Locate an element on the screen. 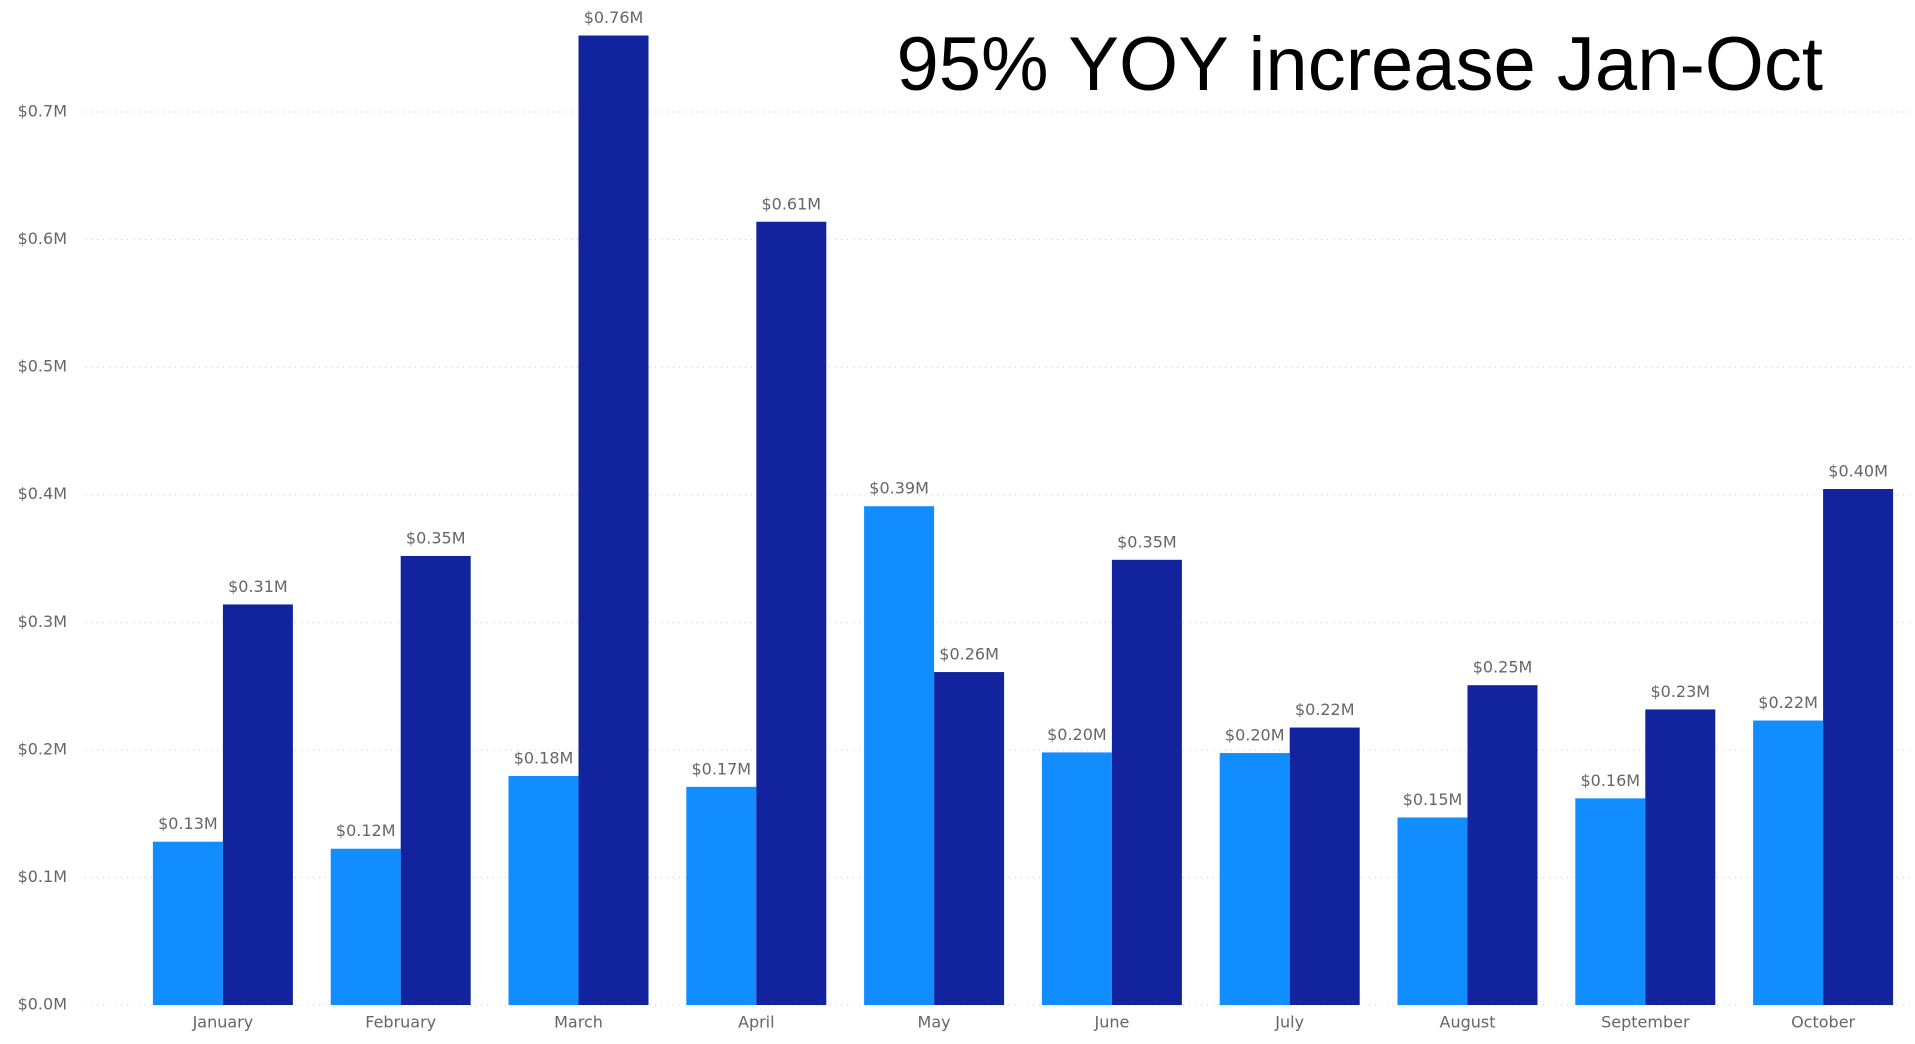 This screenshot has width=1915, height=1044. y-tick-label: $0.1M is located at coordinates (42, 876).